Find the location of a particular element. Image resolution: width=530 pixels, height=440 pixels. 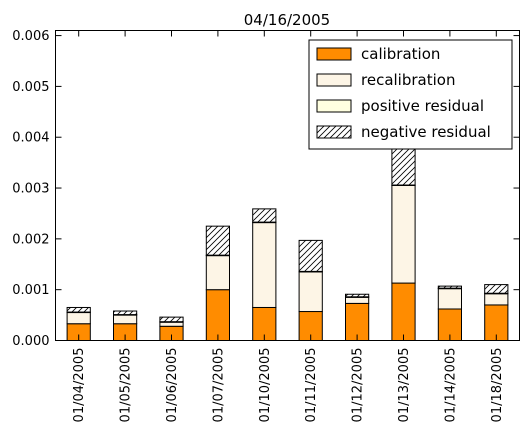

y-tick-label: 0.006 is located at coordinates (30, 36).